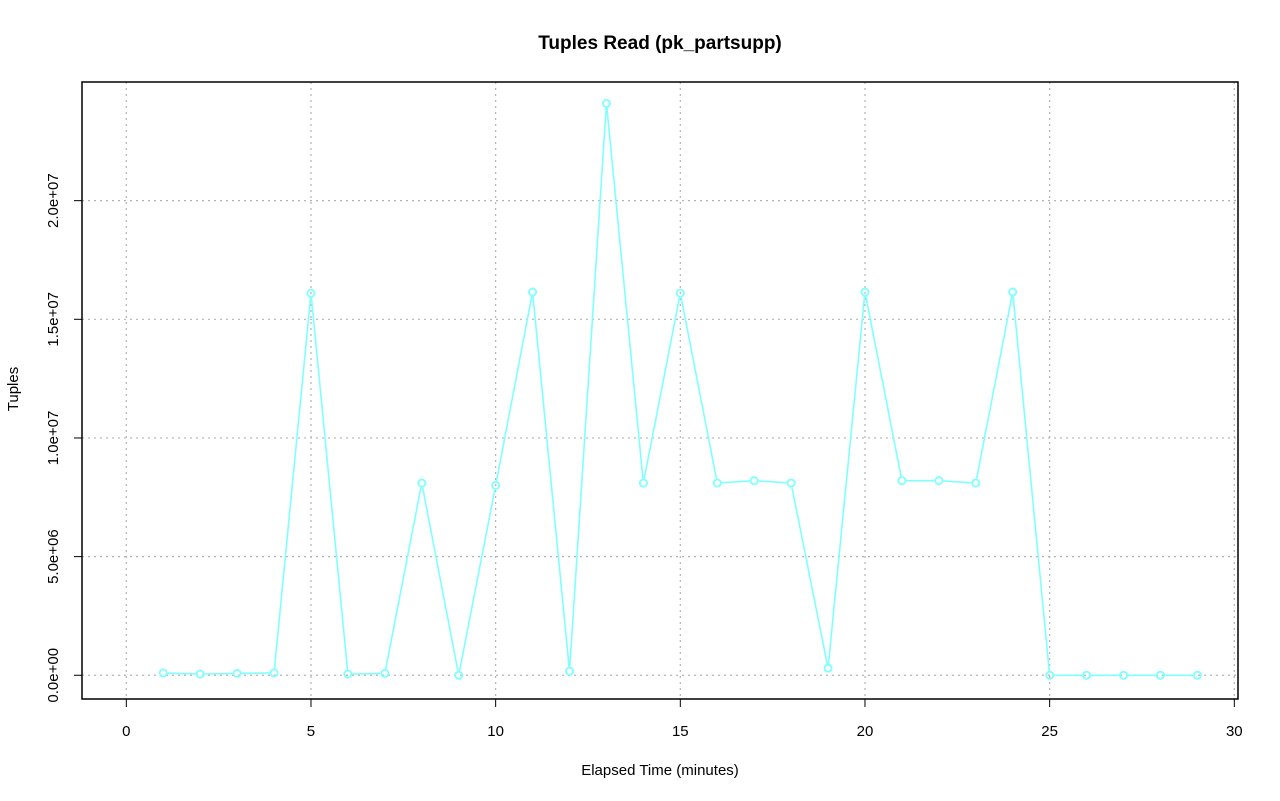 The height and width of the screenshot is (801, 1280). I want to click on y-tick-label: 1.5e+07, so click(53, 319).